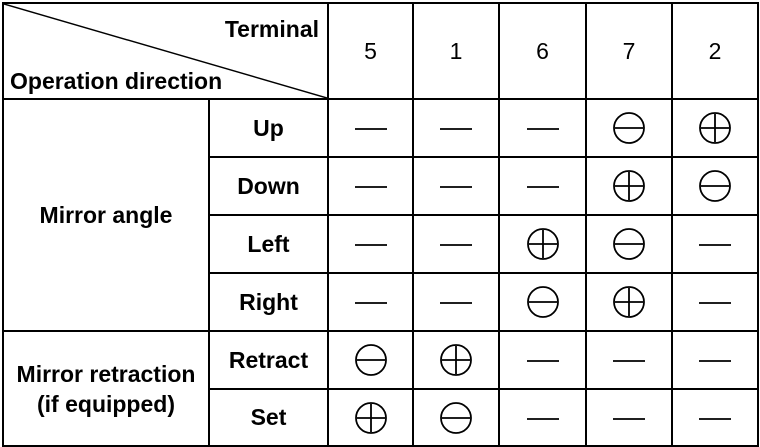 The width and height of the screenshot is (760, 447). Describe the element at coordinates (268, 186) in the screenshot. I see `direction-label: Down` at that location.